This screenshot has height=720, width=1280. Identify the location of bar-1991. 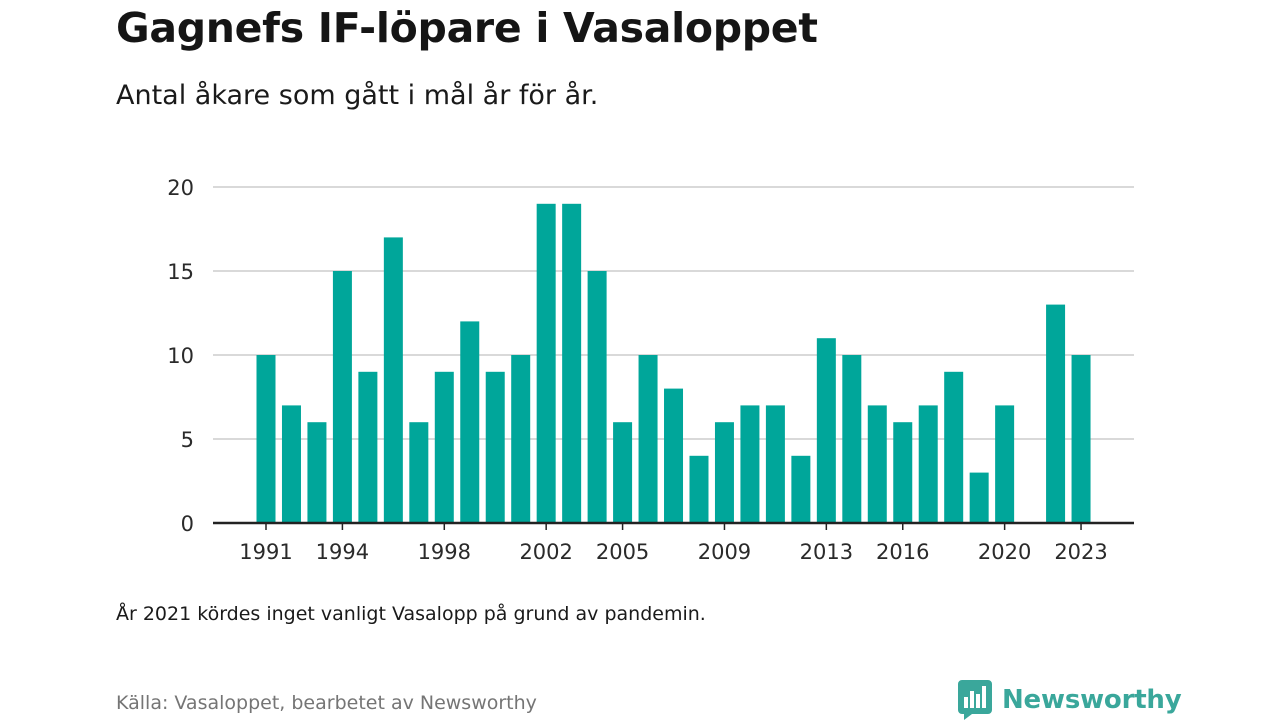
(266, 439).